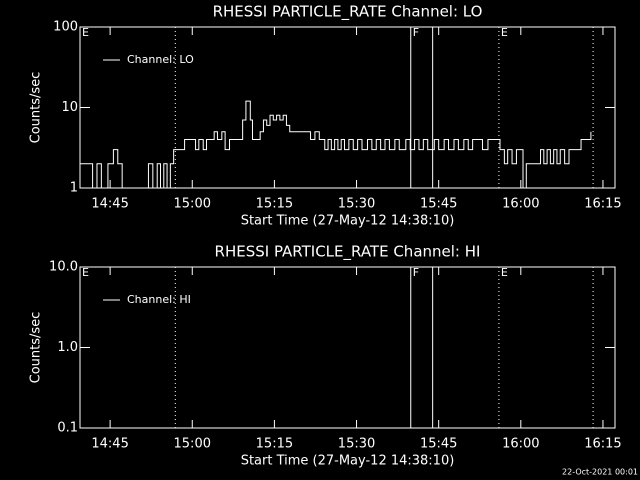 The image size is (640, 480). What do you see at coordinates (65, 27) in the screenshot?
I see `y-tick-label: 100` at bounding box center [65, 27].